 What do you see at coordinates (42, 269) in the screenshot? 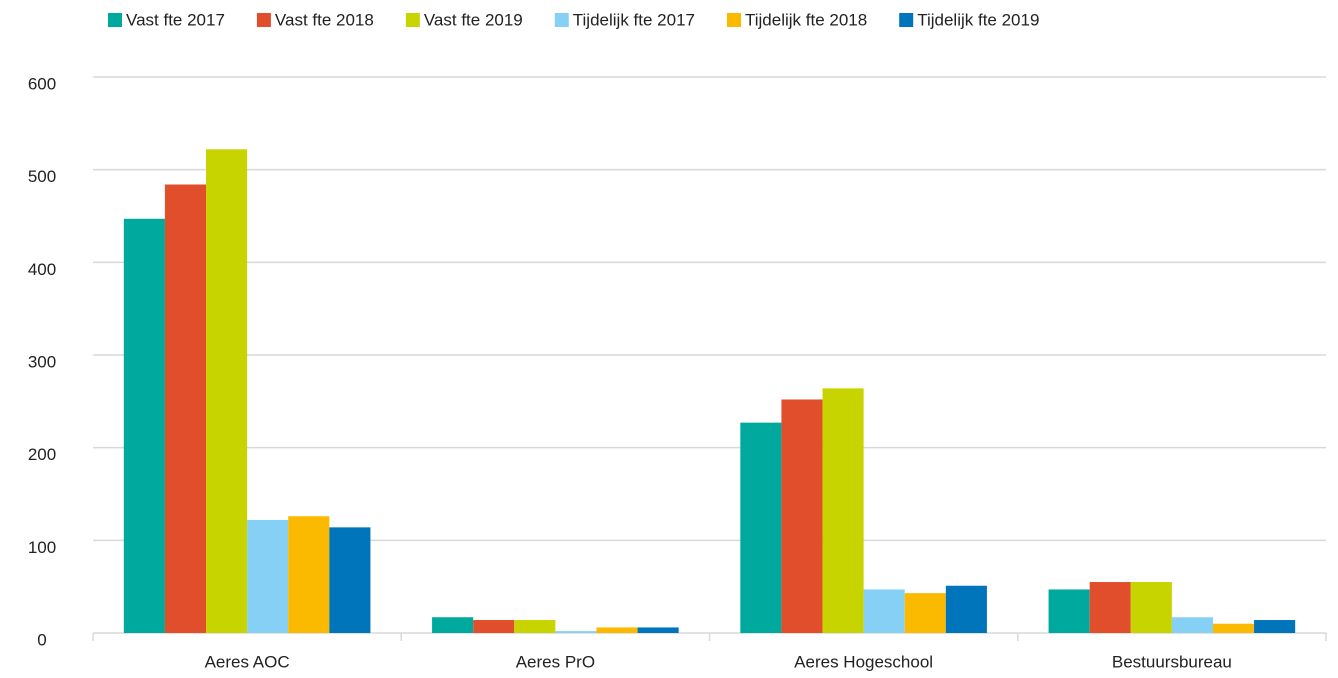
I see `y-tick-label: 400` at bounding box center [42, 269].